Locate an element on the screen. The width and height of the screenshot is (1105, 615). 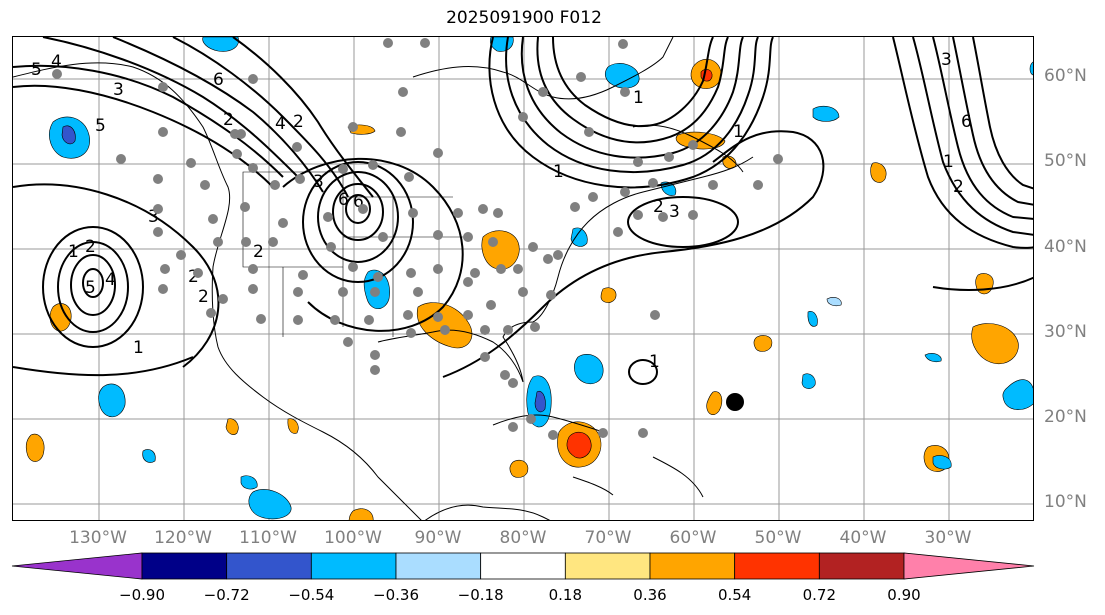
lon-label: 90°W is located at coordinates (438, 538).